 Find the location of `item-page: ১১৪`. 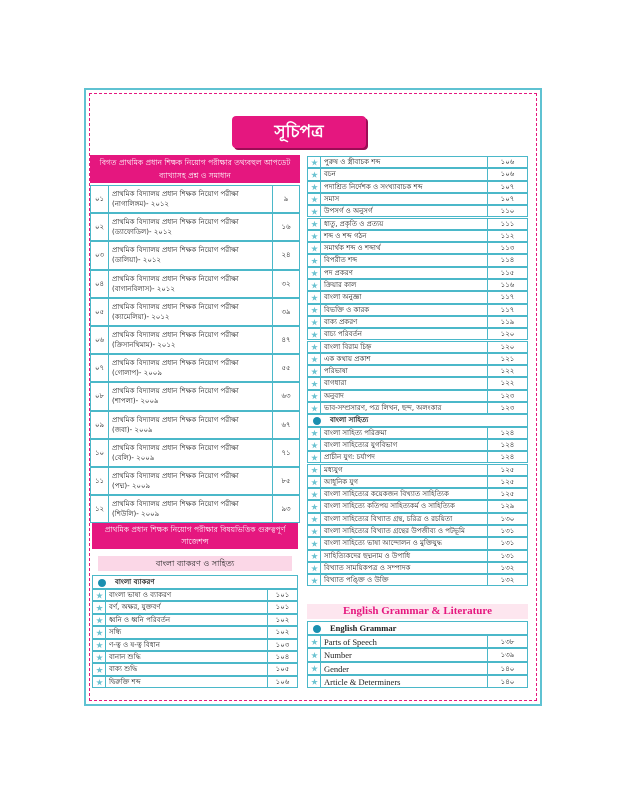

item-page: ১১৪ is located at coordinates (507, 260).